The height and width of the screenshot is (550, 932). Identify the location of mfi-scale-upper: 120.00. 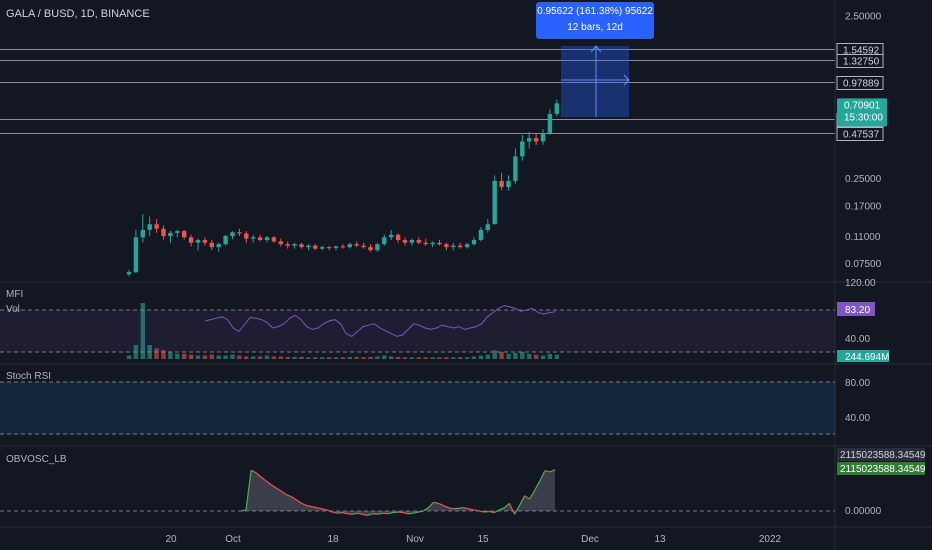
(860, 283).